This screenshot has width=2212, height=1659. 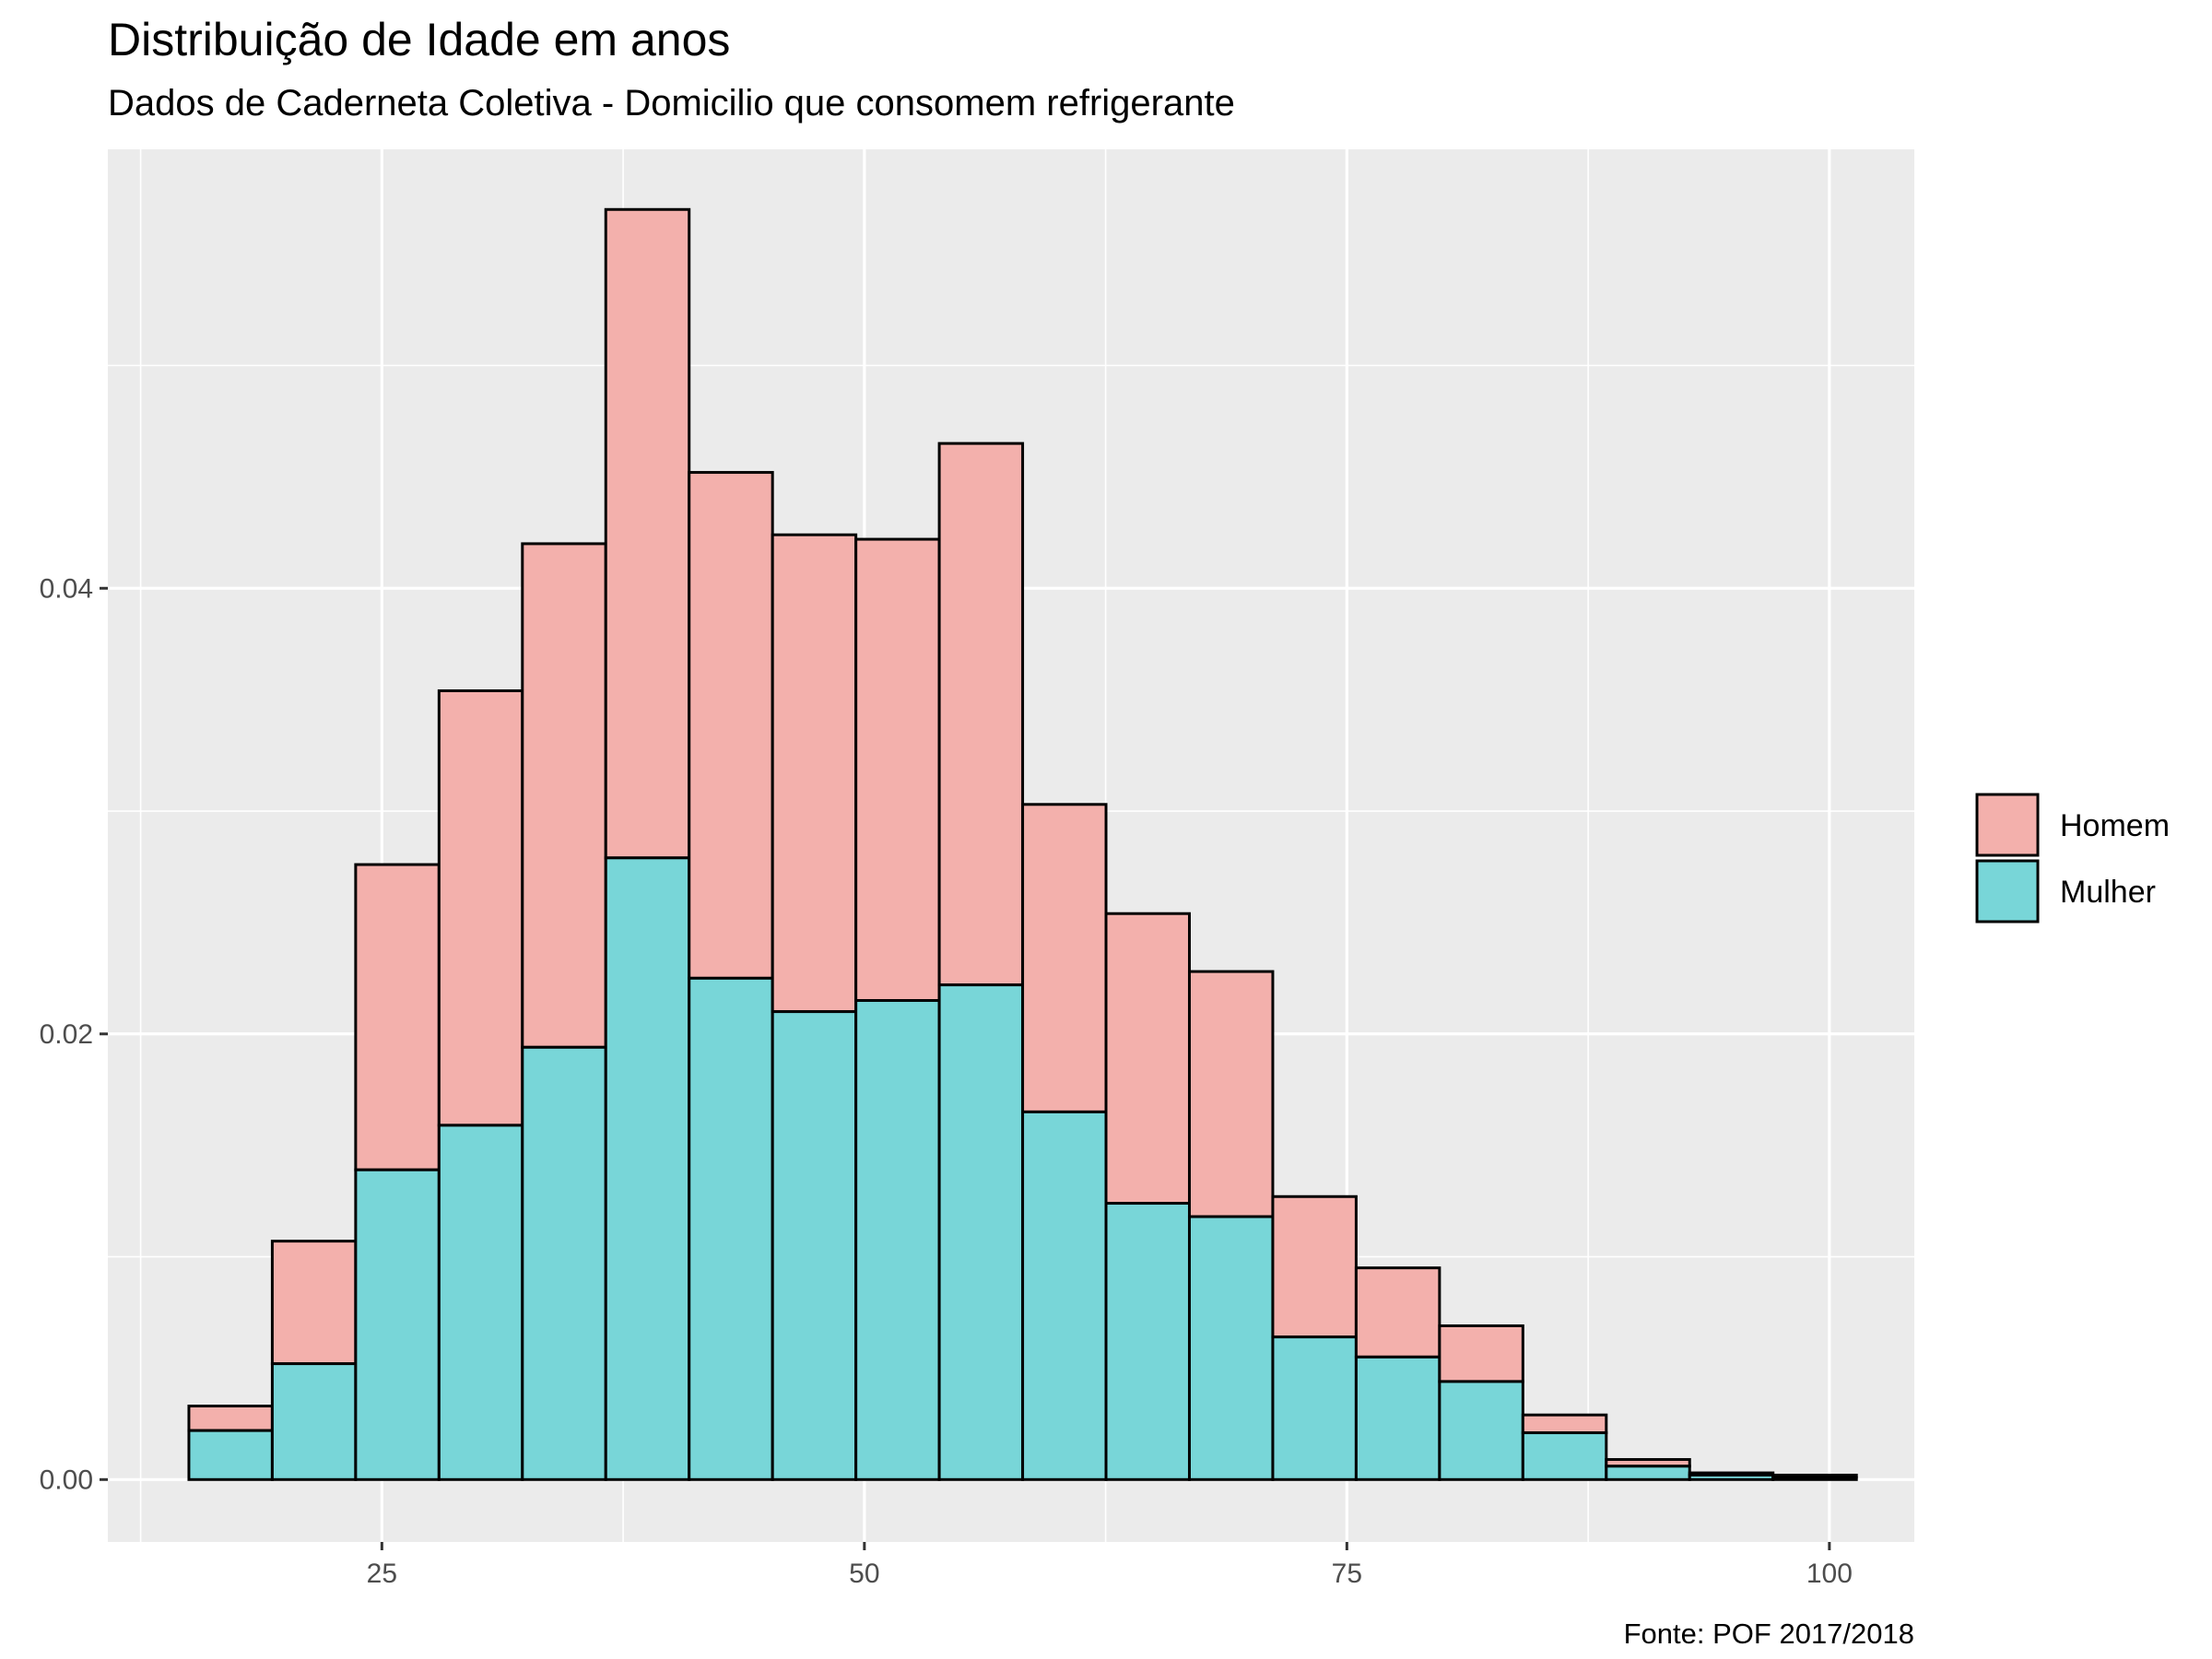 I want to click on chart-title: Distribuição de Idade em anos, so click(x=419, y=39).